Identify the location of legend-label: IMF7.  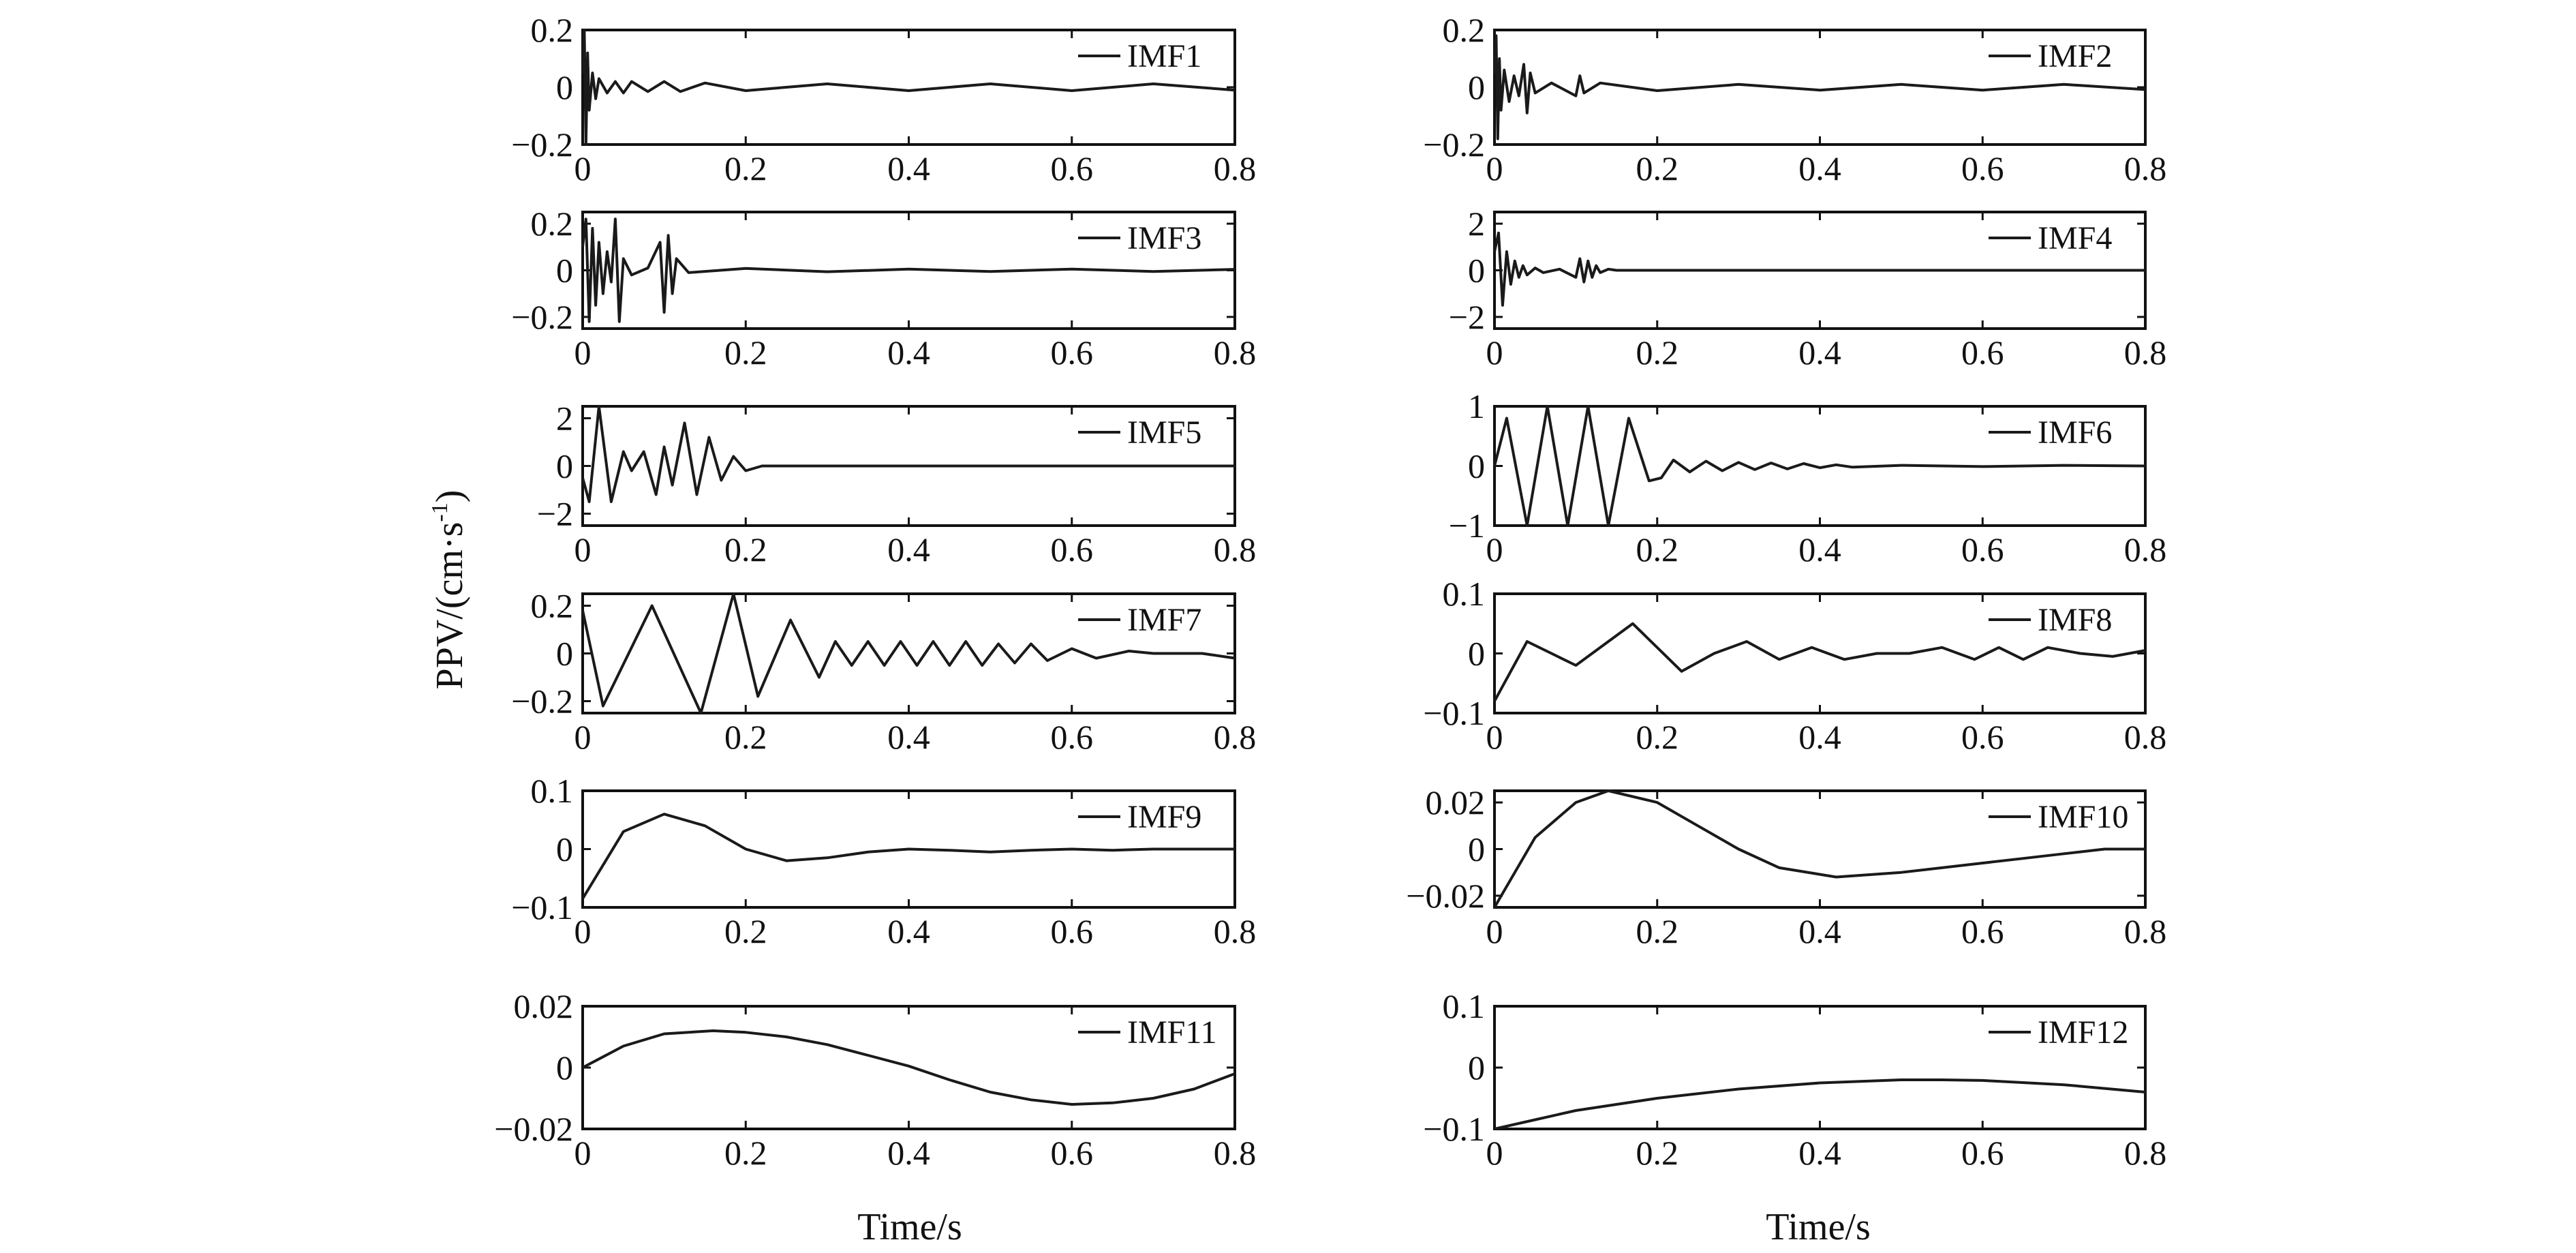
(1164, 620).